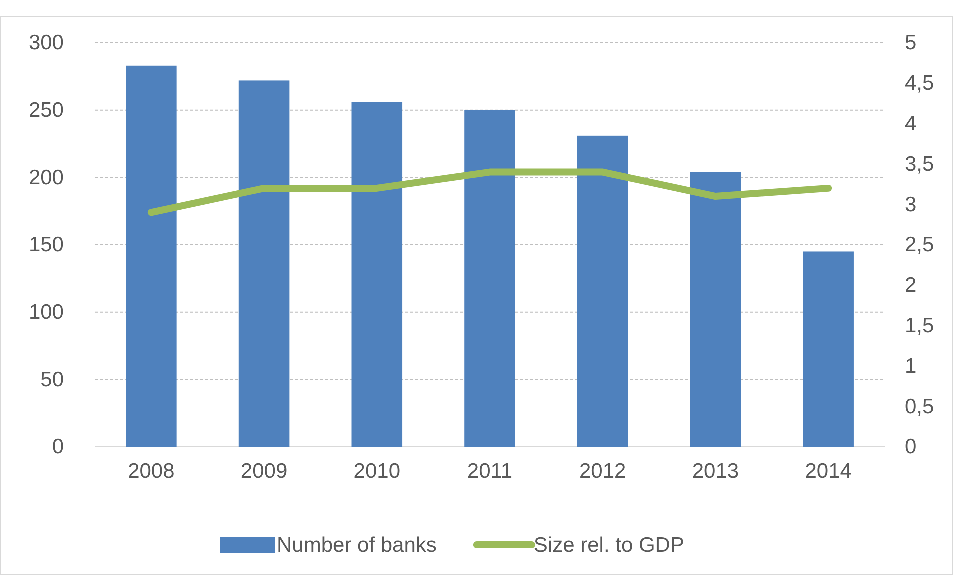  I want to click on x-tick-label: 2008, so click(151, 471).